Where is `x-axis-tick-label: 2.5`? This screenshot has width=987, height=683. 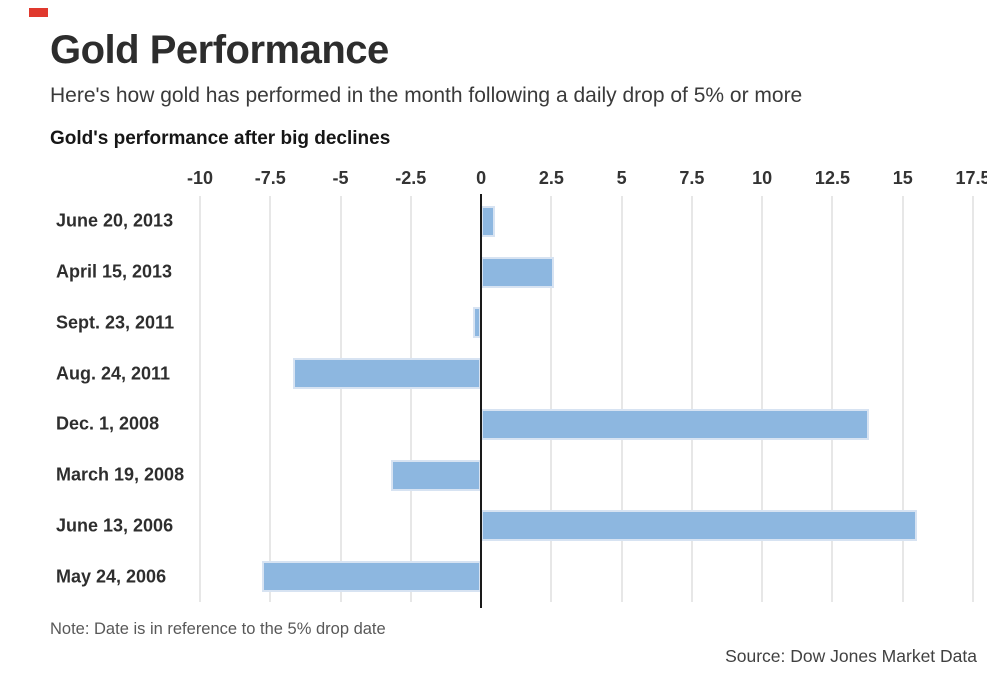 x-axis-tick-label: 2.5 is located at coordinates (551, 178).